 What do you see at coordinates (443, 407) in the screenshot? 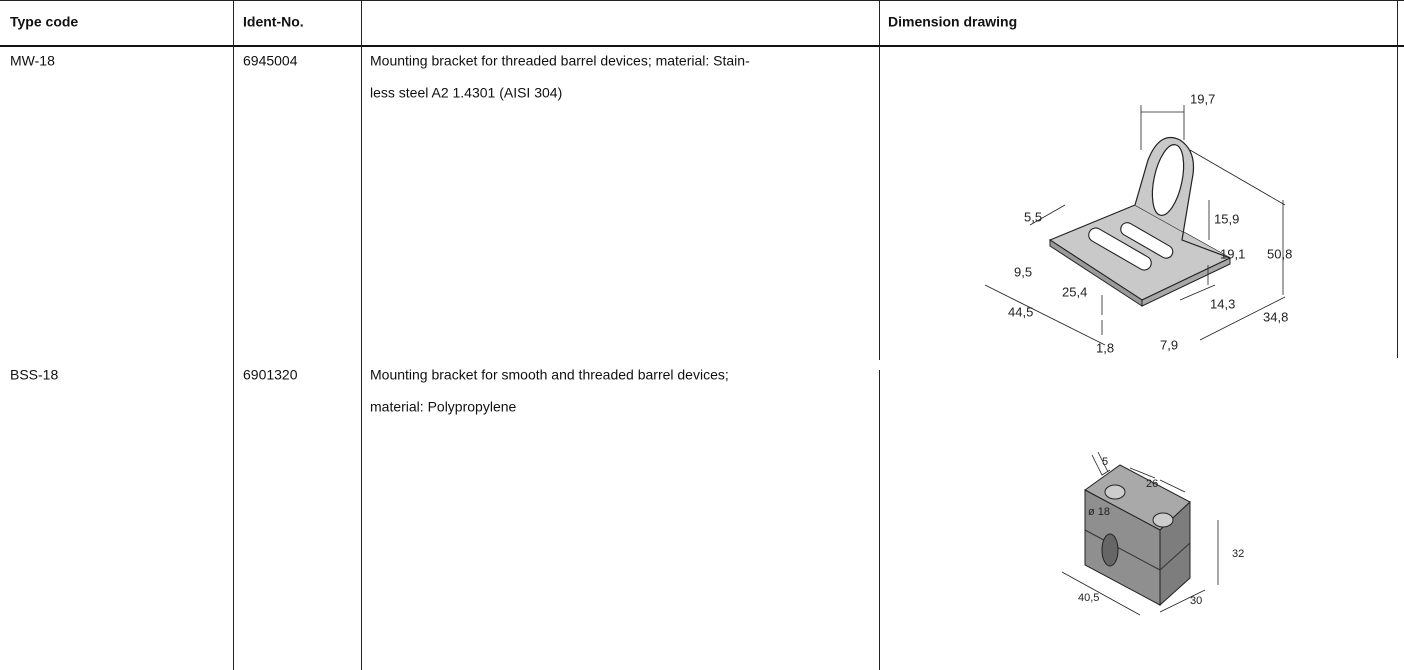
I see `description: material: Polypropylene` at bounding box center [443, 407].